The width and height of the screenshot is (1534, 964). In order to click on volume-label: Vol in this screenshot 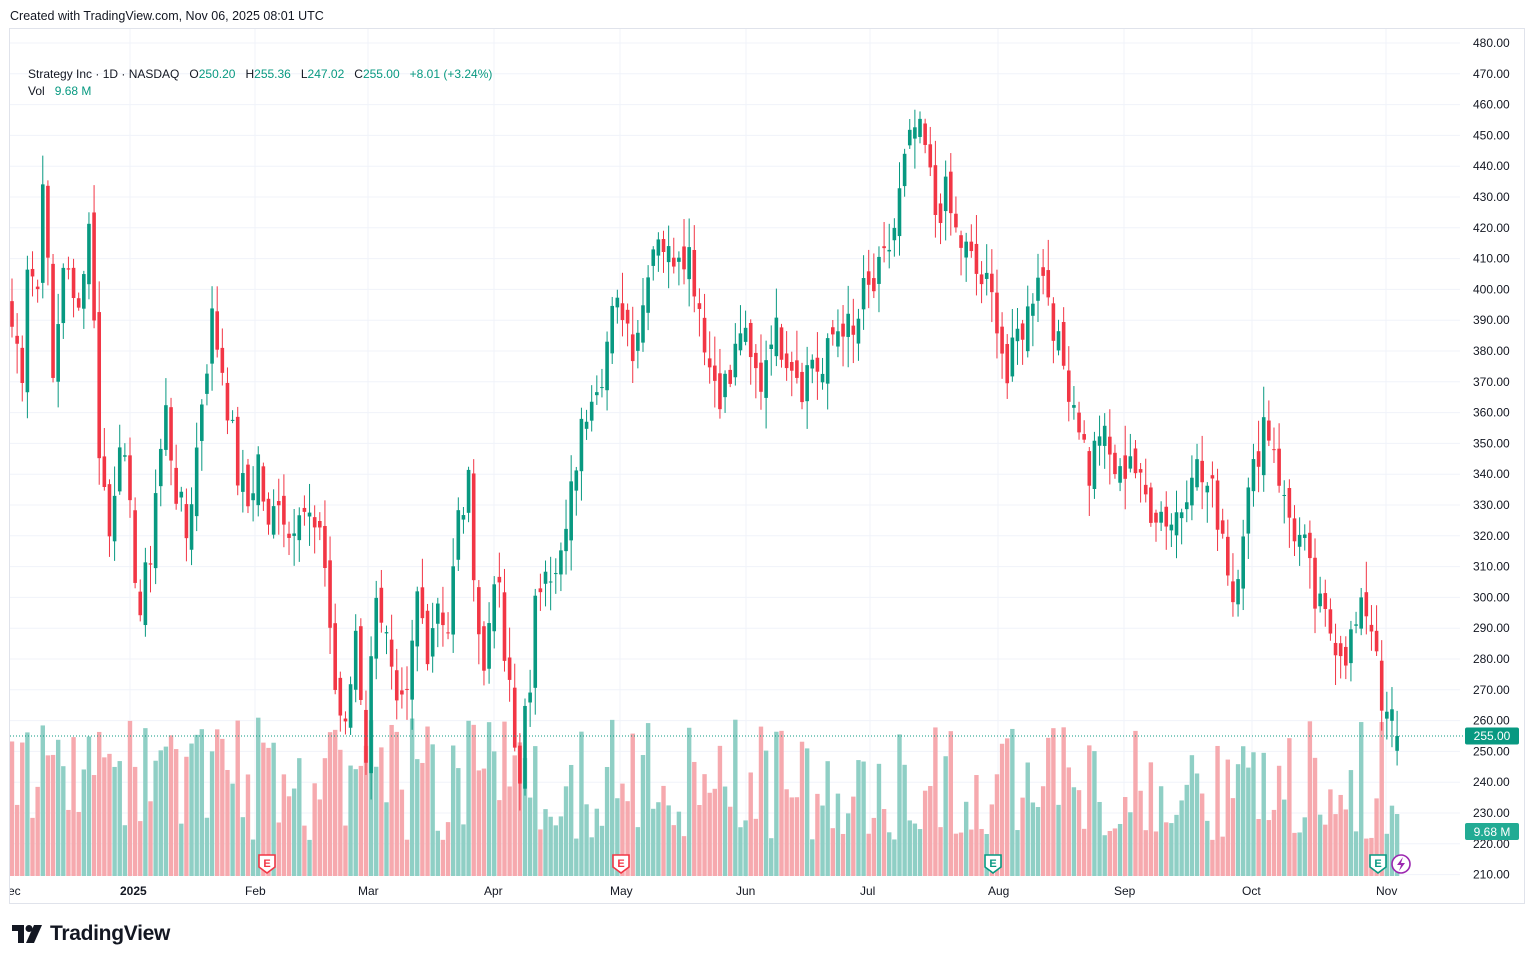, I will do `click(36, 91)`.